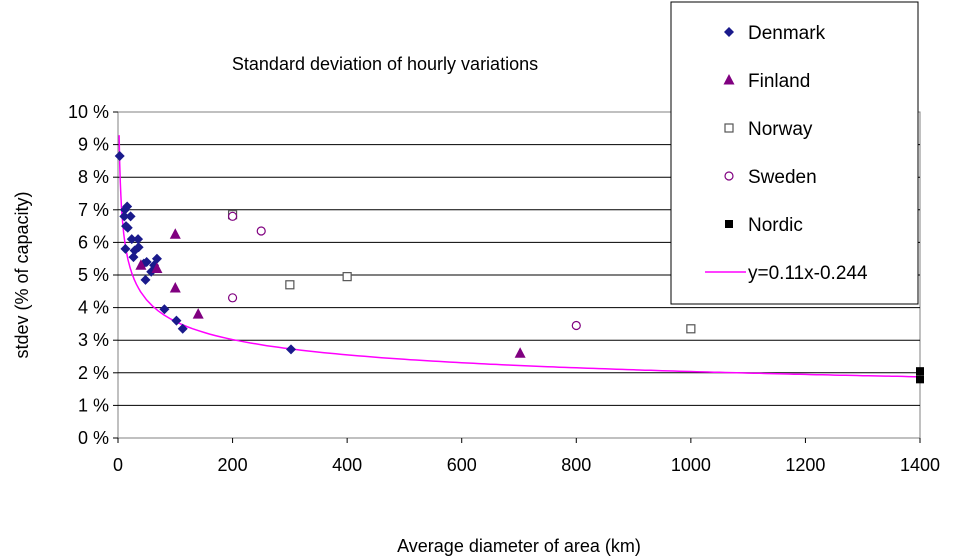  Describe the element at coordinates (729, 32) in the screenshot. I see `legend-marker-denmark` at that location.